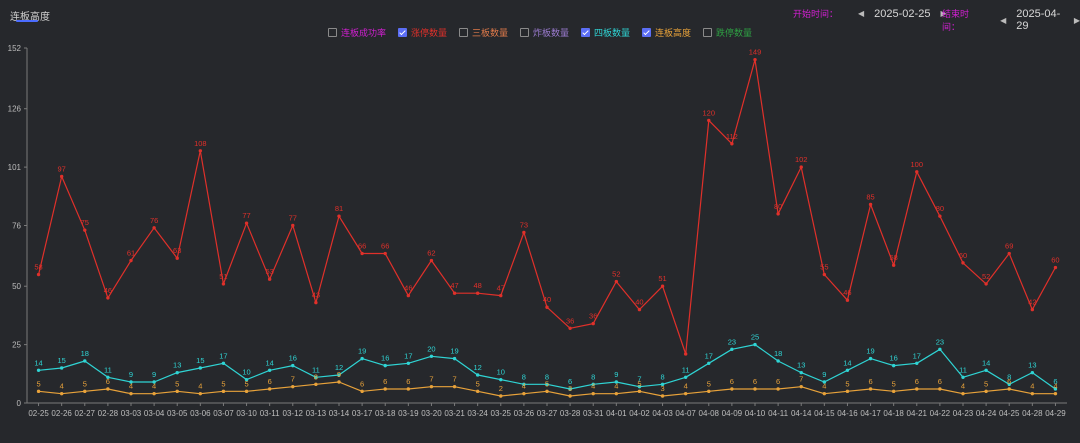 The width and height of the screenshot is (1080, 443). I want to click on x-tick-label: 04-09, so click(732, 413).